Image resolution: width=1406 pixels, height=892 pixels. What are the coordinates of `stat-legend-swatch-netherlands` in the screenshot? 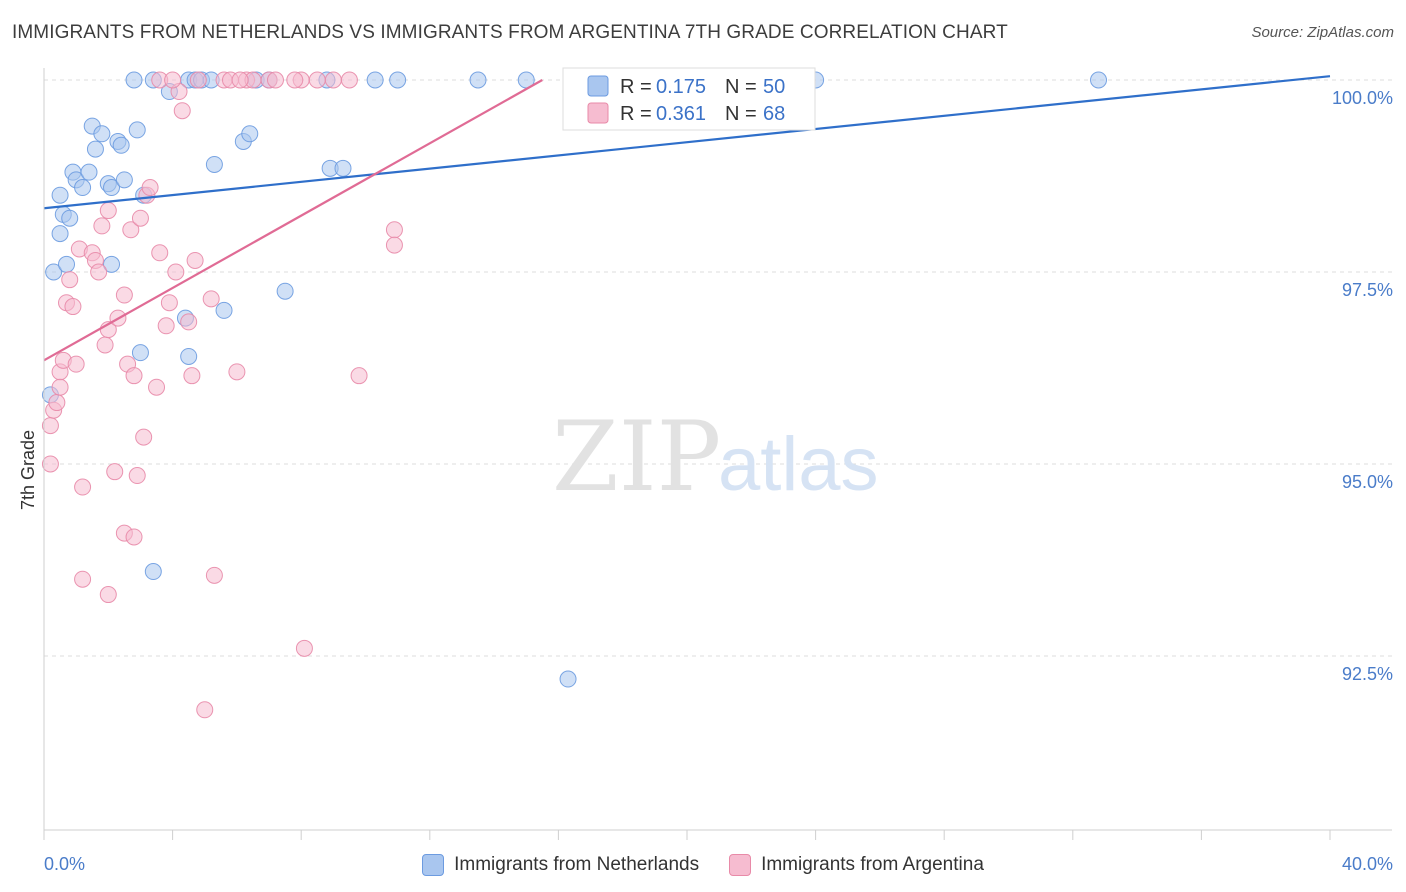 It's located at (598, 86).